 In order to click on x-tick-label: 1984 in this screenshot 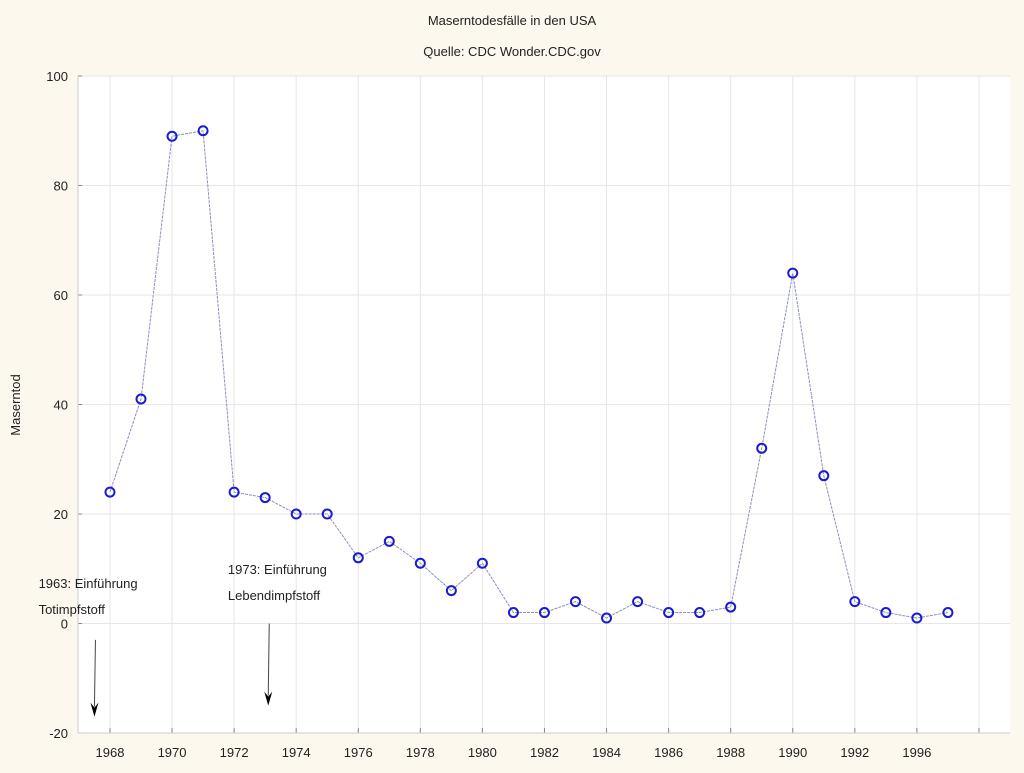, I will do `click(606, 752)`.